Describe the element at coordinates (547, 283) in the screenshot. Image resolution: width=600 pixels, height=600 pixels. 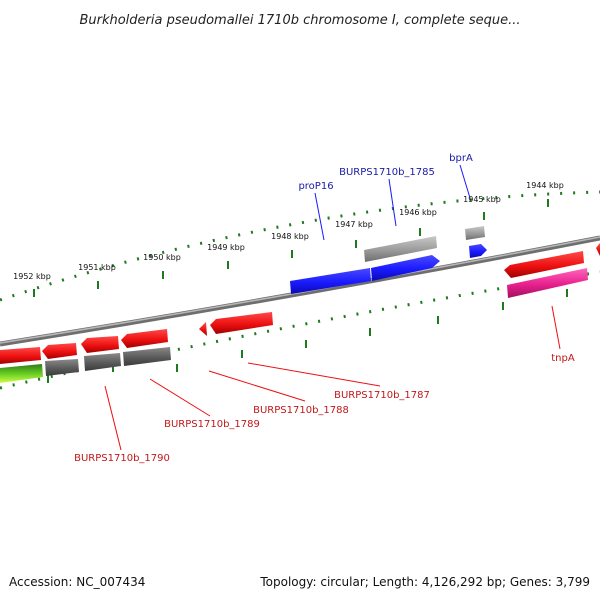
I see `cds-reverse-tnpA` at that location.